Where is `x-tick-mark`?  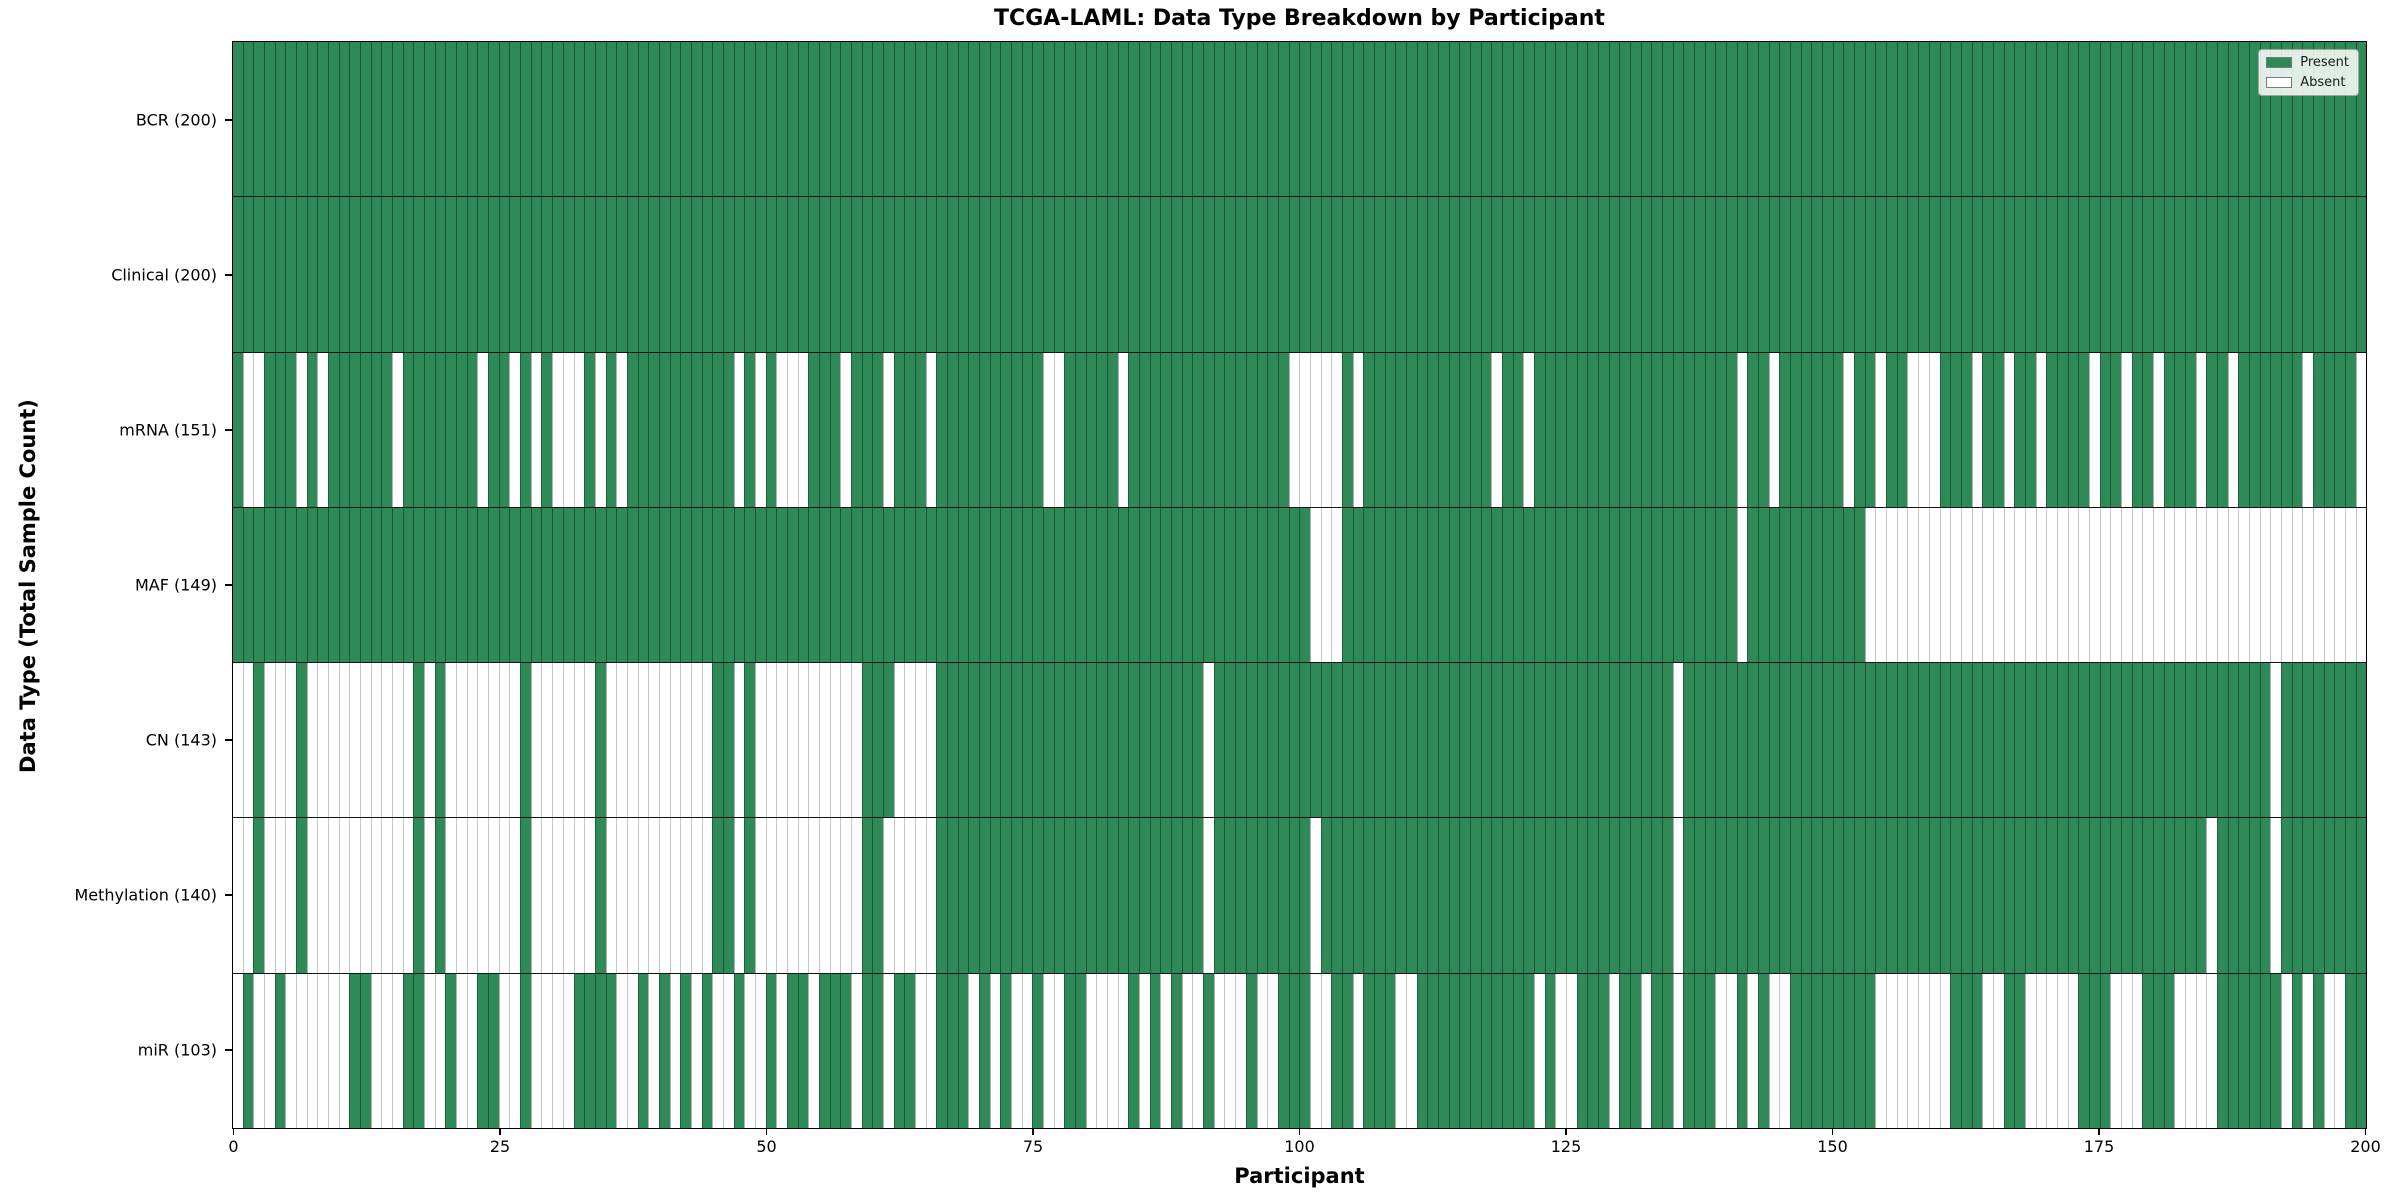
x-tick-mark is located at coordinates (2365, 1132).